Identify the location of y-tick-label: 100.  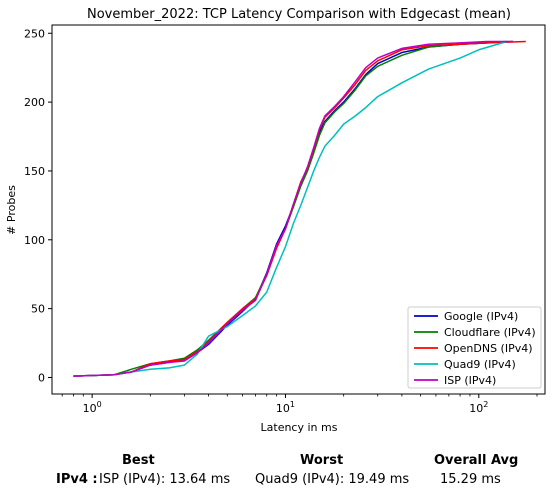
(34, 240).